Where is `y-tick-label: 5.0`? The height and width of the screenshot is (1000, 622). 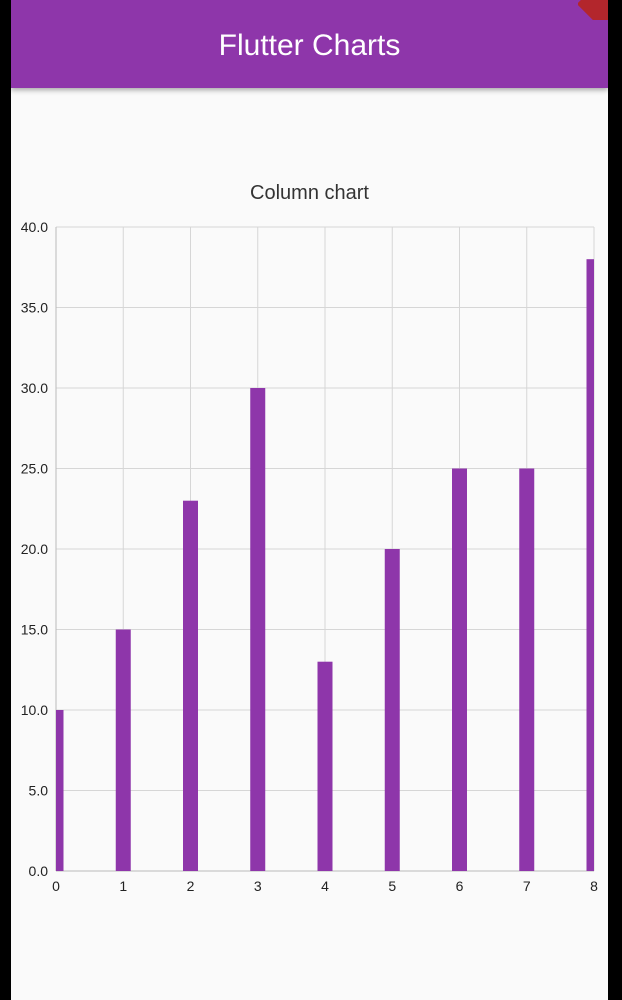 y-tick-label: 5.0 is located at coordinates (39, 791).